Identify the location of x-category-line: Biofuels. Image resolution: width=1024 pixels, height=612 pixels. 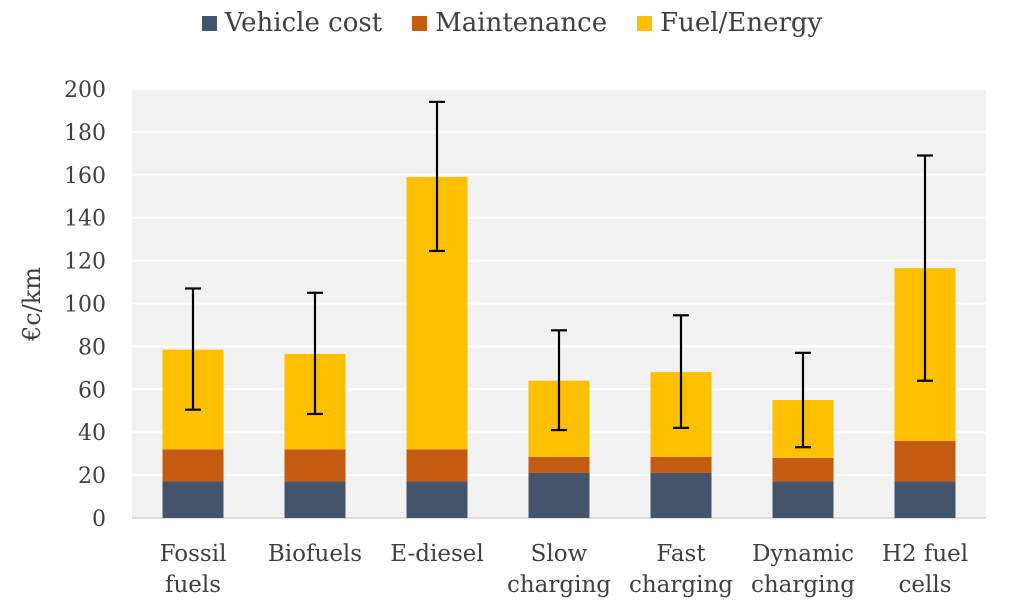
(315, 554).